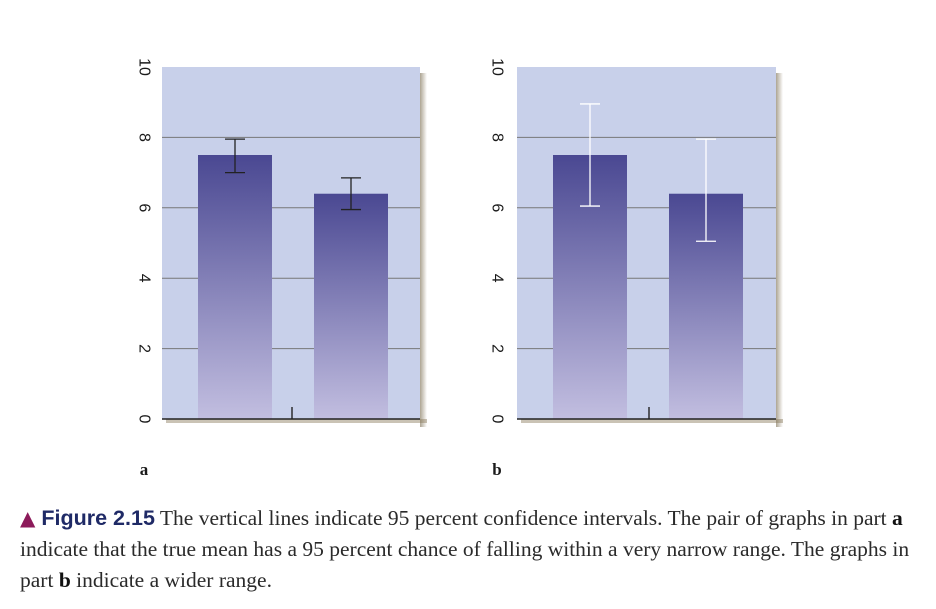  What do you see at coordinates (98, 518) in the screenshot?
I see `figure-label: Figure 2.15` at bounding box center [98, 518].